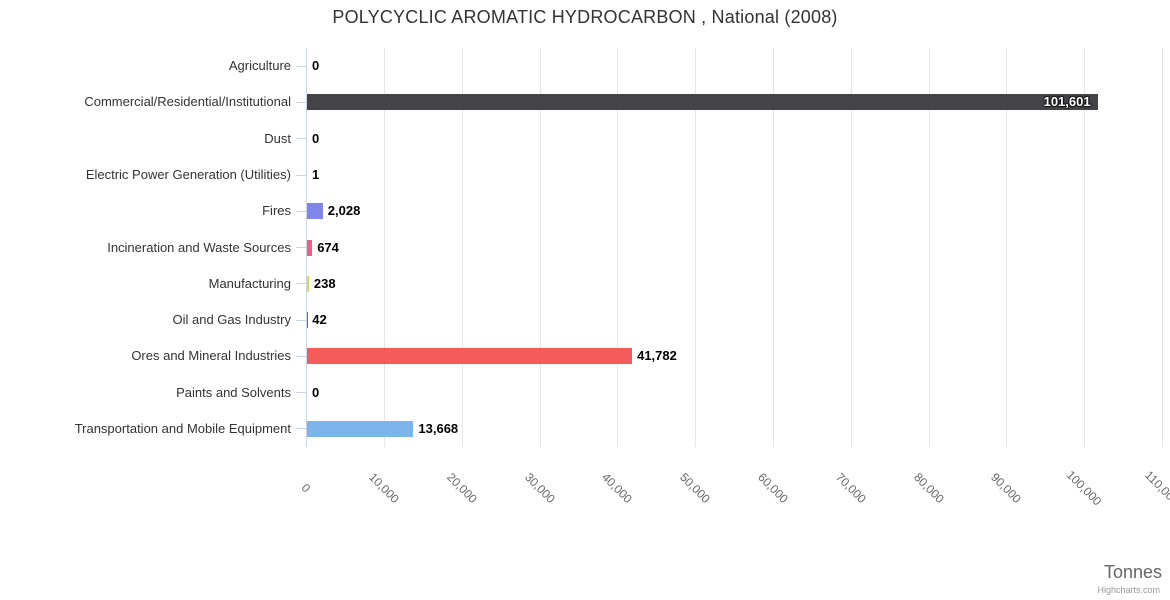 The width and height of the screenshot is (1170, 600). I want to click on category-label: Incineration and Waste Sources, so click(199, 247).